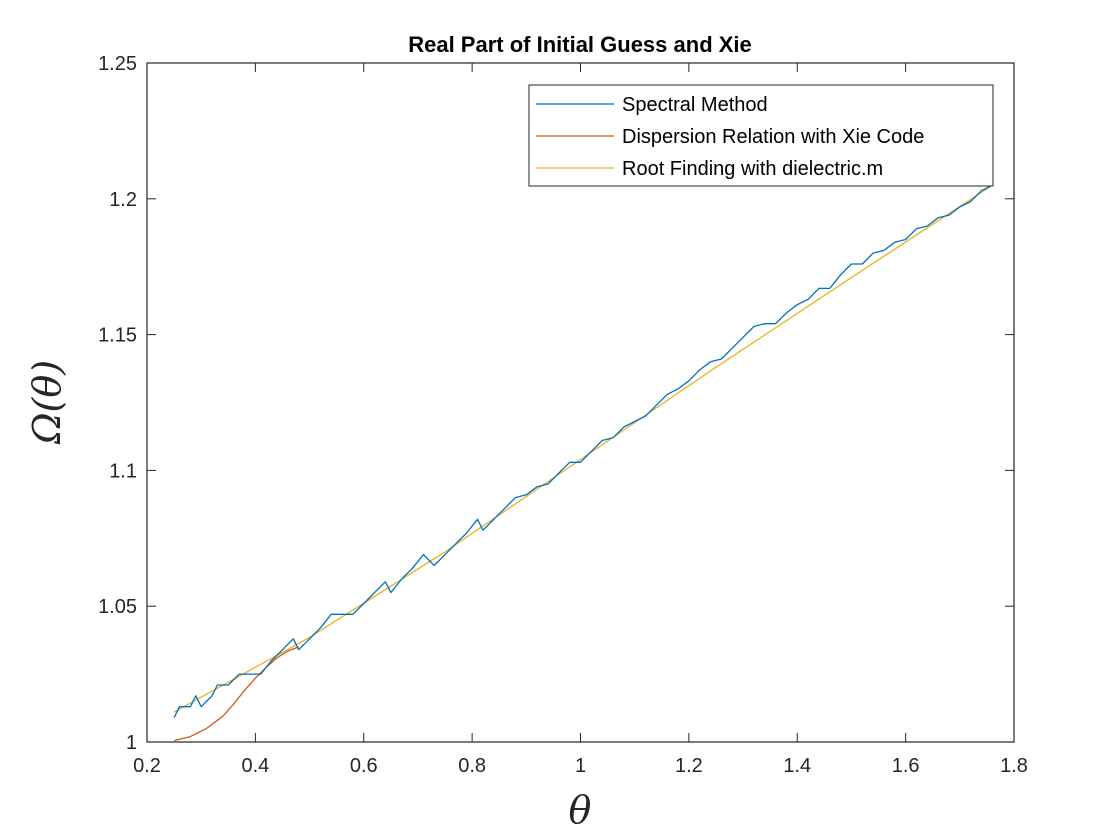 The image size is (1120, 840). Describe the element at coordinates (472, 766) in the screenshot. I see `x-tick-label: 0.8` at that location.